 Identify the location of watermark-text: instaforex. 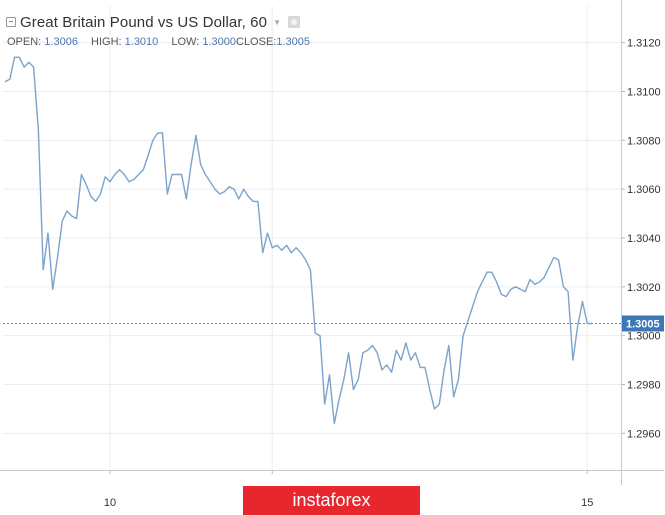
(331, 500).